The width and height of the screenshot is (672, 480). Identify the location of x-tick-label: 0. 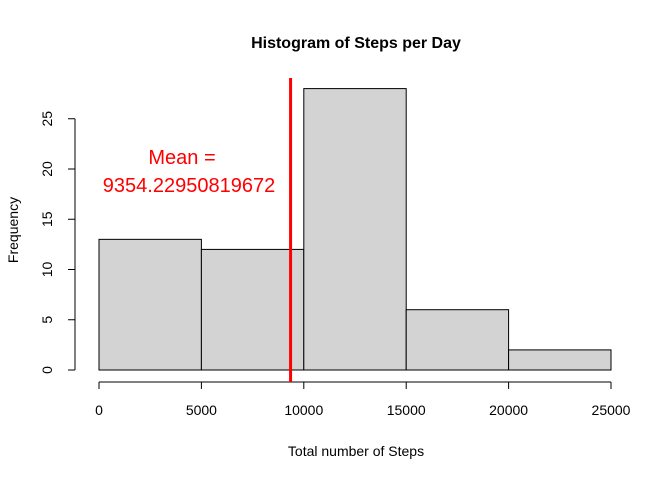
(99, 410).